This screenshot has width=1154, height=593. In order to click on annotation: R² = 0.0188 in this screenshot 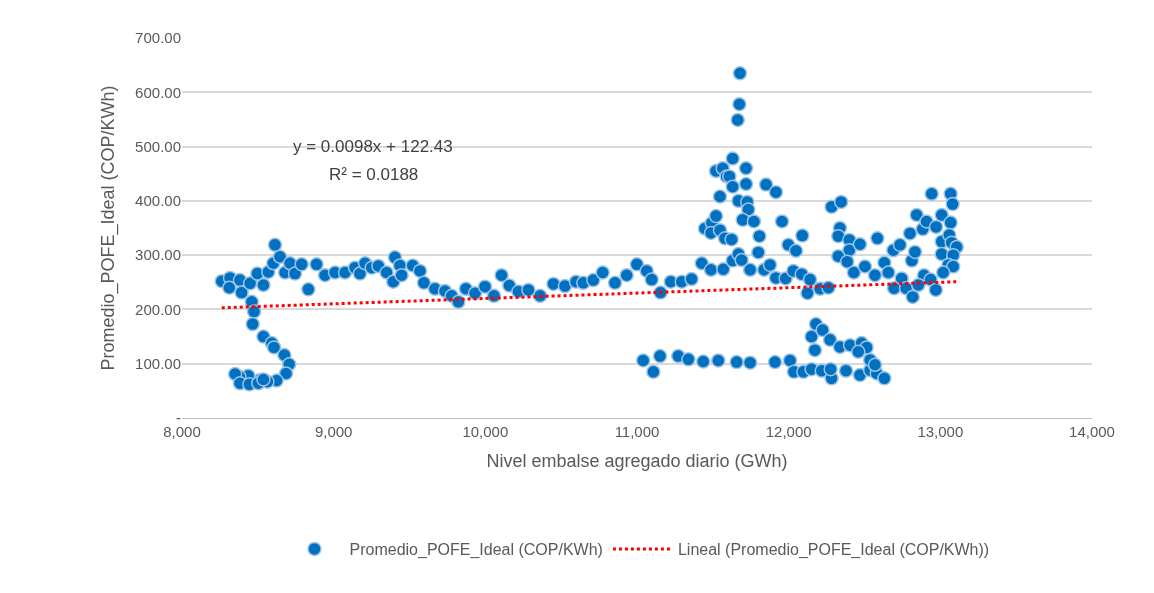, I will do `click(374, 174)`.